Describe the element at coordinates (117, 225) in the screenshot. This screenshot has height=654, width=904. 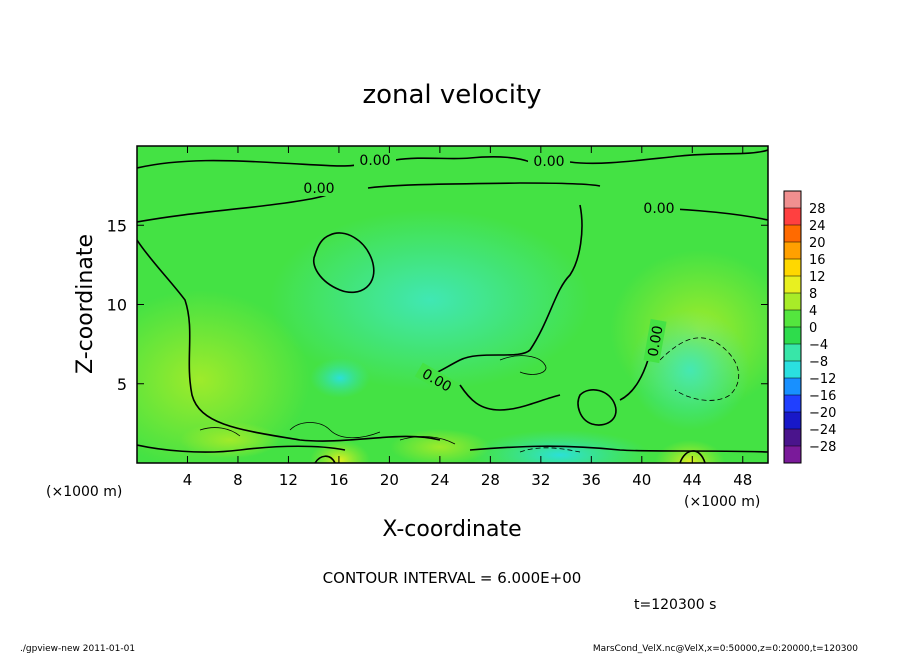
I see `y-tick-label: 15` at that location.